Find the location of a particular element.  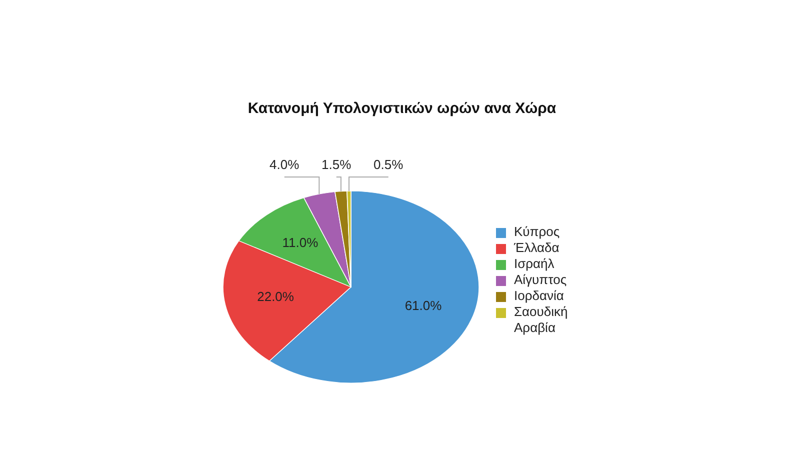

legend-label: Αίγυπτος is located at coordinates (540, 280).